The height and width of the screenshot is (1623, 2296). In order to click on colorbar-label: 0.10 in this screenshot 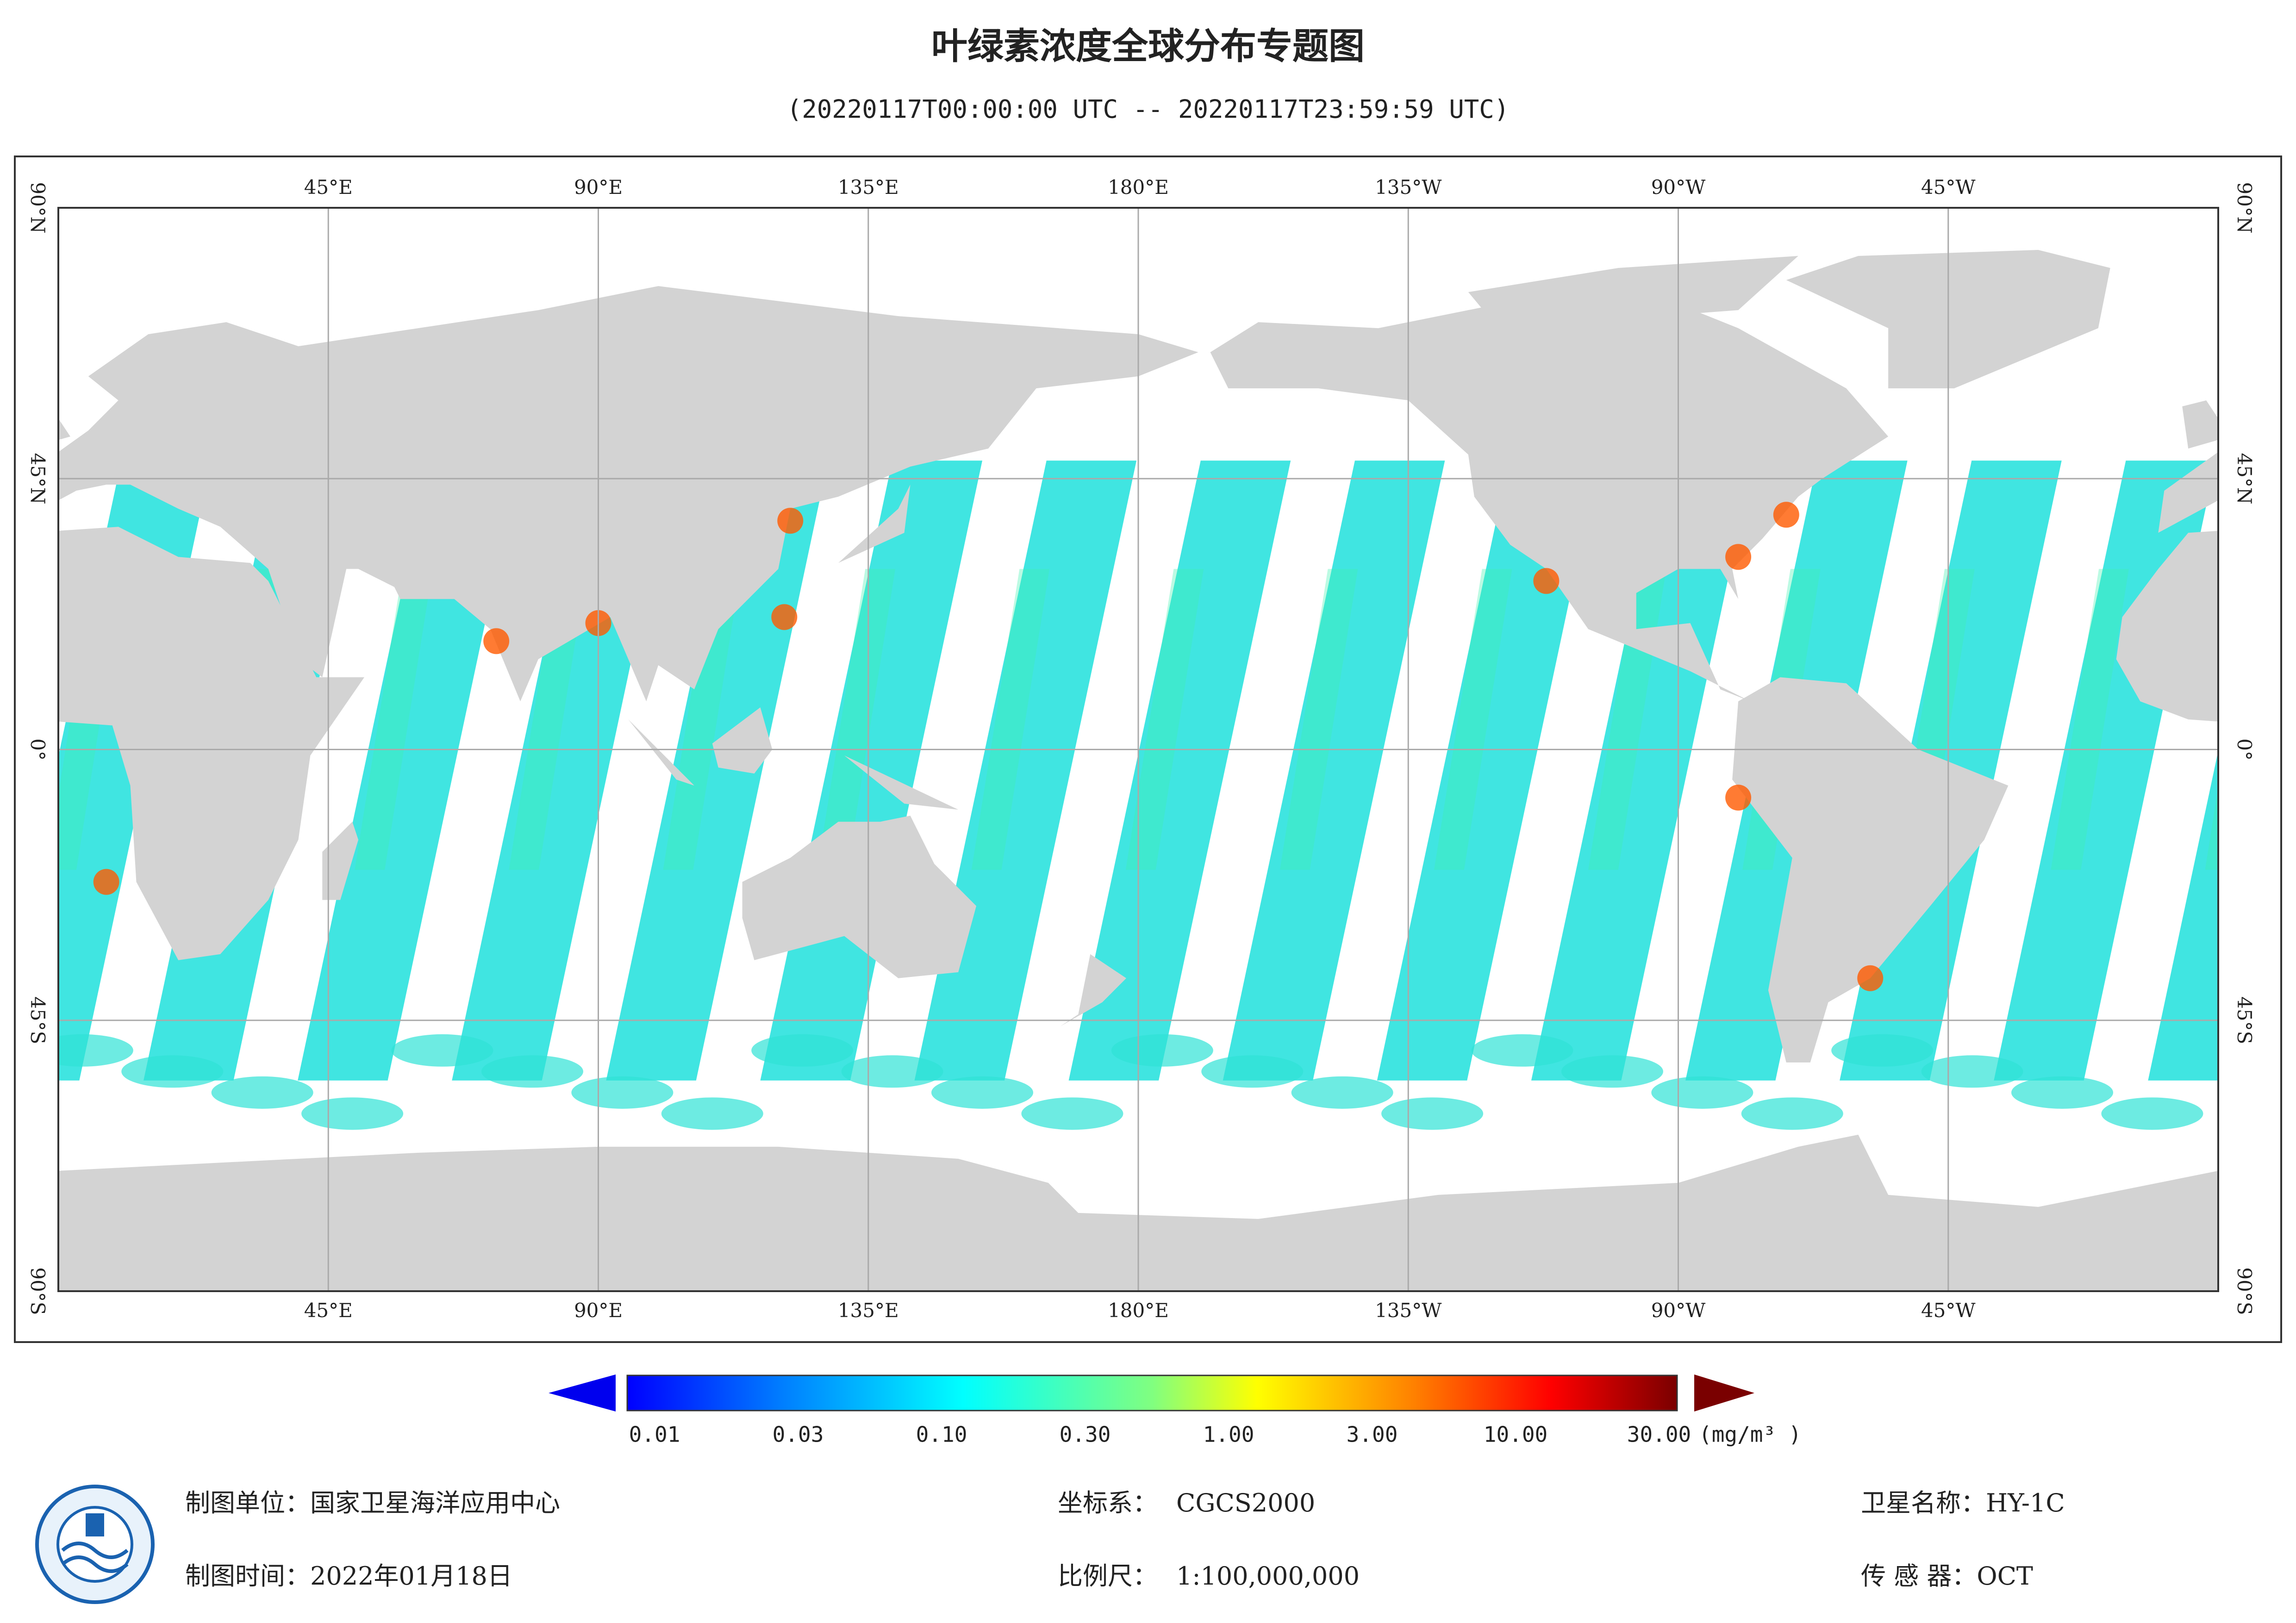, I will do `click(941, 1434)`.